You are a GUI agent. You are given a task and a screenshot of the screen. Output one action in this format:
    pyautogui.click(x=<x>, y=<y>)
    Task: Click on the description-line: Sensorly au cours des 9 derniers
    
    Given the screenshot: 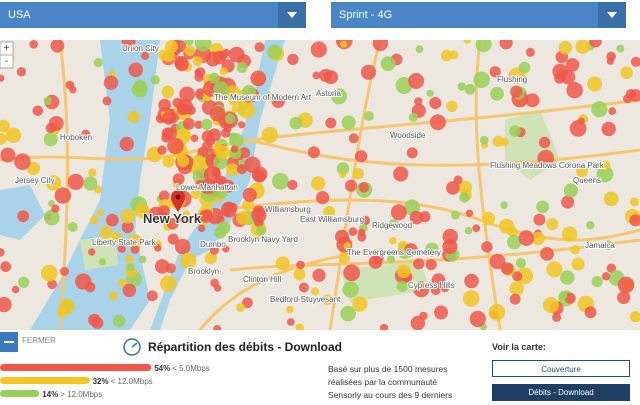 What is the action you would take?
    pyautogui.click(x=390, y=395)
    